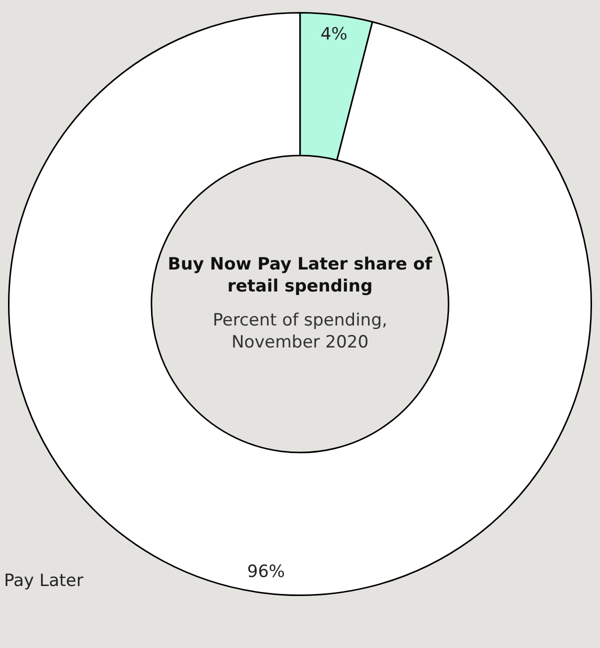 Image resolution: width=600 pixels, height=648 pixels. What do you see at coordinates (300, 331) in the screenshot?
I see `text: Percent of spending, November 2020` at bounding box center [300, 331].